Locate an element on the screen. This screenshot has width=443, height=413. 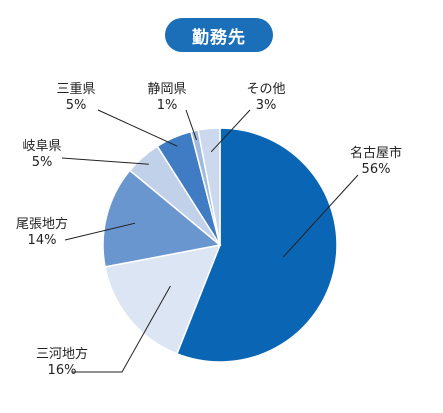
slice-name-label: 岐阜県 is located at coordinates (41, 146).